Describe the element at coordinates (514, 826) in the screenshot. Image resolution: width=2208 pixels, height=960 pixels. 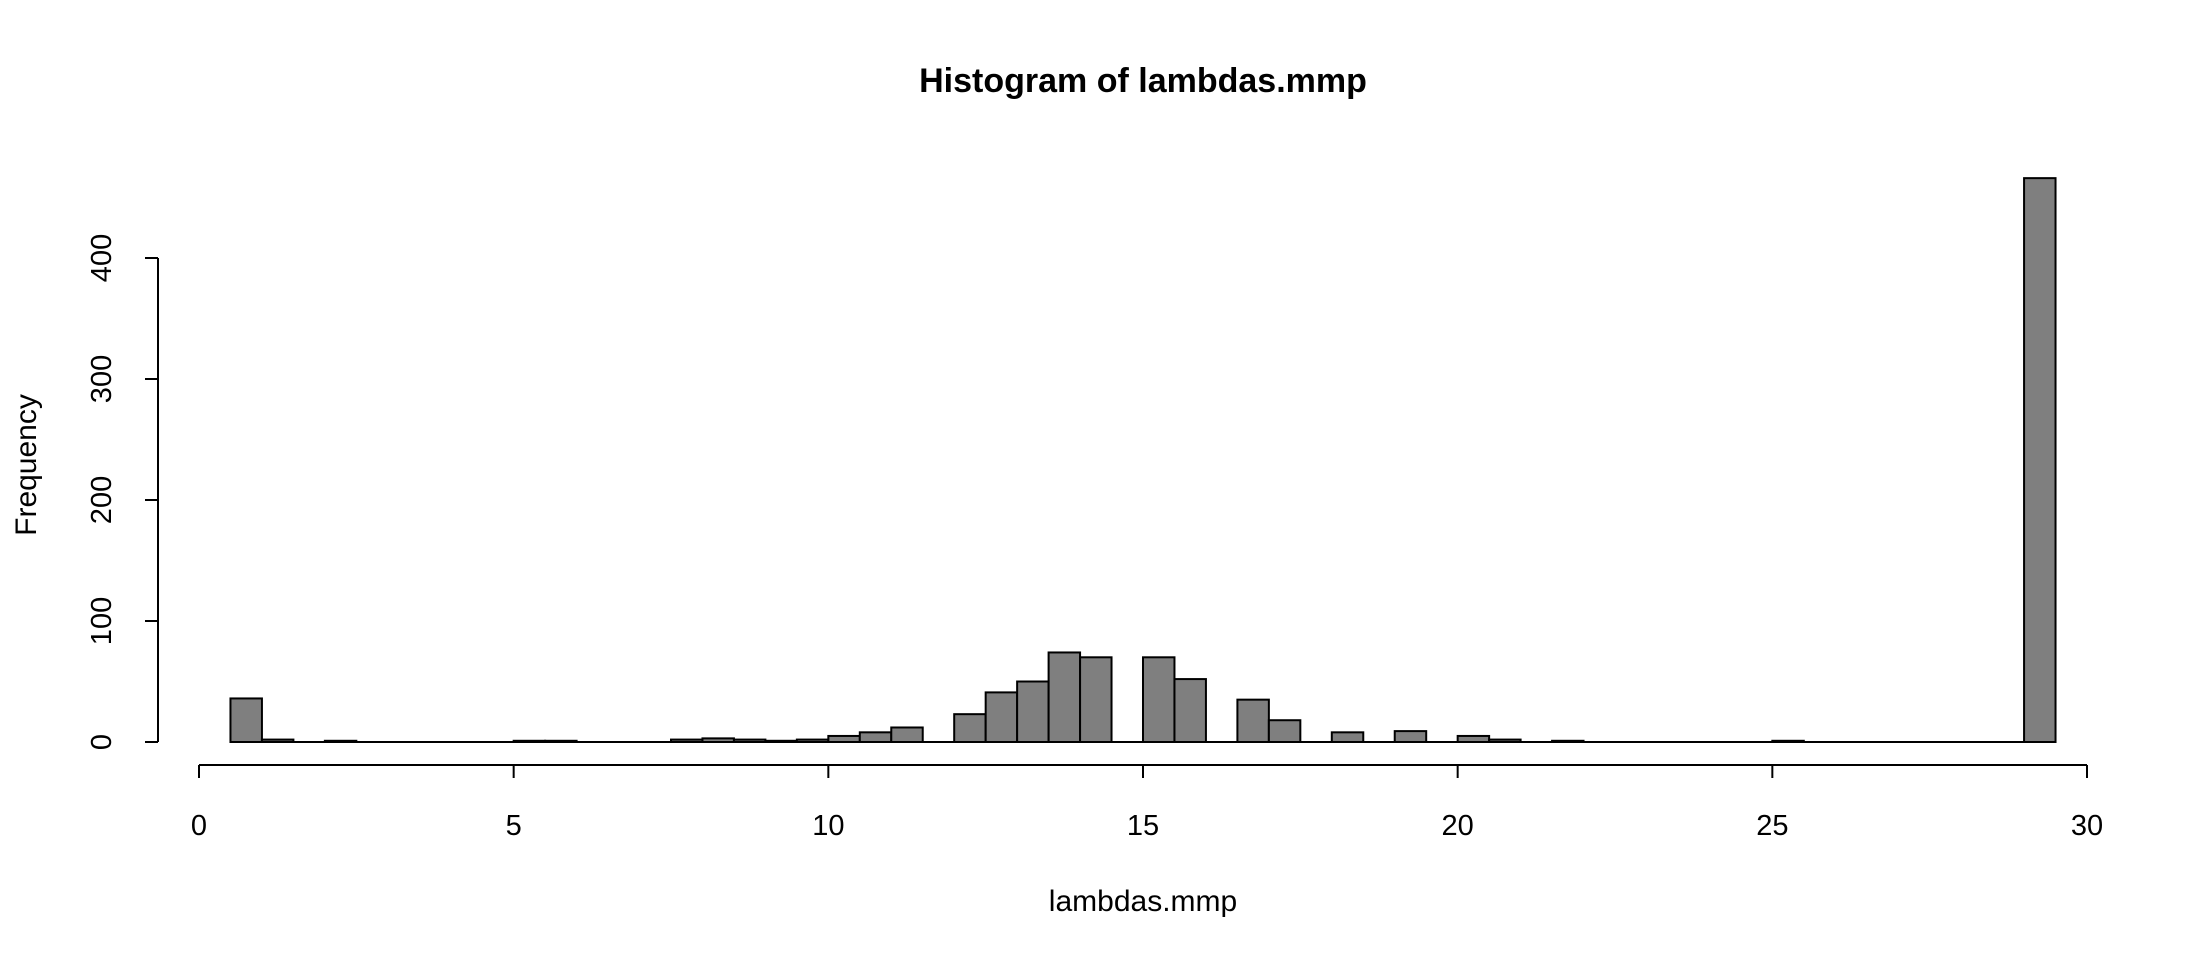
I see `x-tick-label: 5` at that location.